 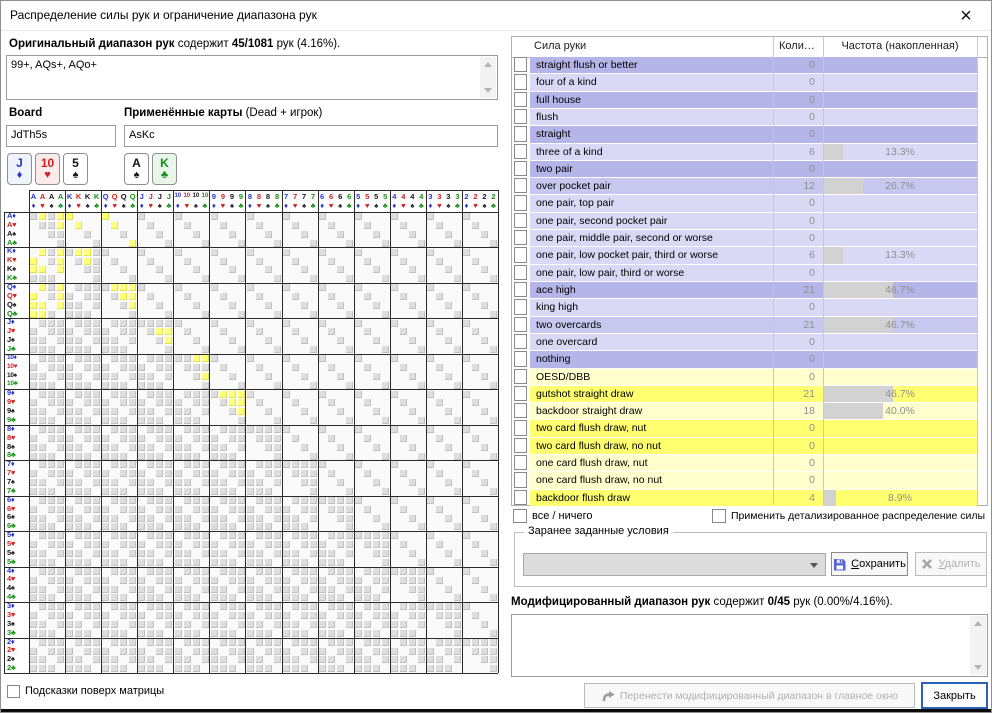 What do you see at coordinates (13, 691) in the screenshot?
I see `hints-over-matrix-checkbox` at bounding box center [13, 691].